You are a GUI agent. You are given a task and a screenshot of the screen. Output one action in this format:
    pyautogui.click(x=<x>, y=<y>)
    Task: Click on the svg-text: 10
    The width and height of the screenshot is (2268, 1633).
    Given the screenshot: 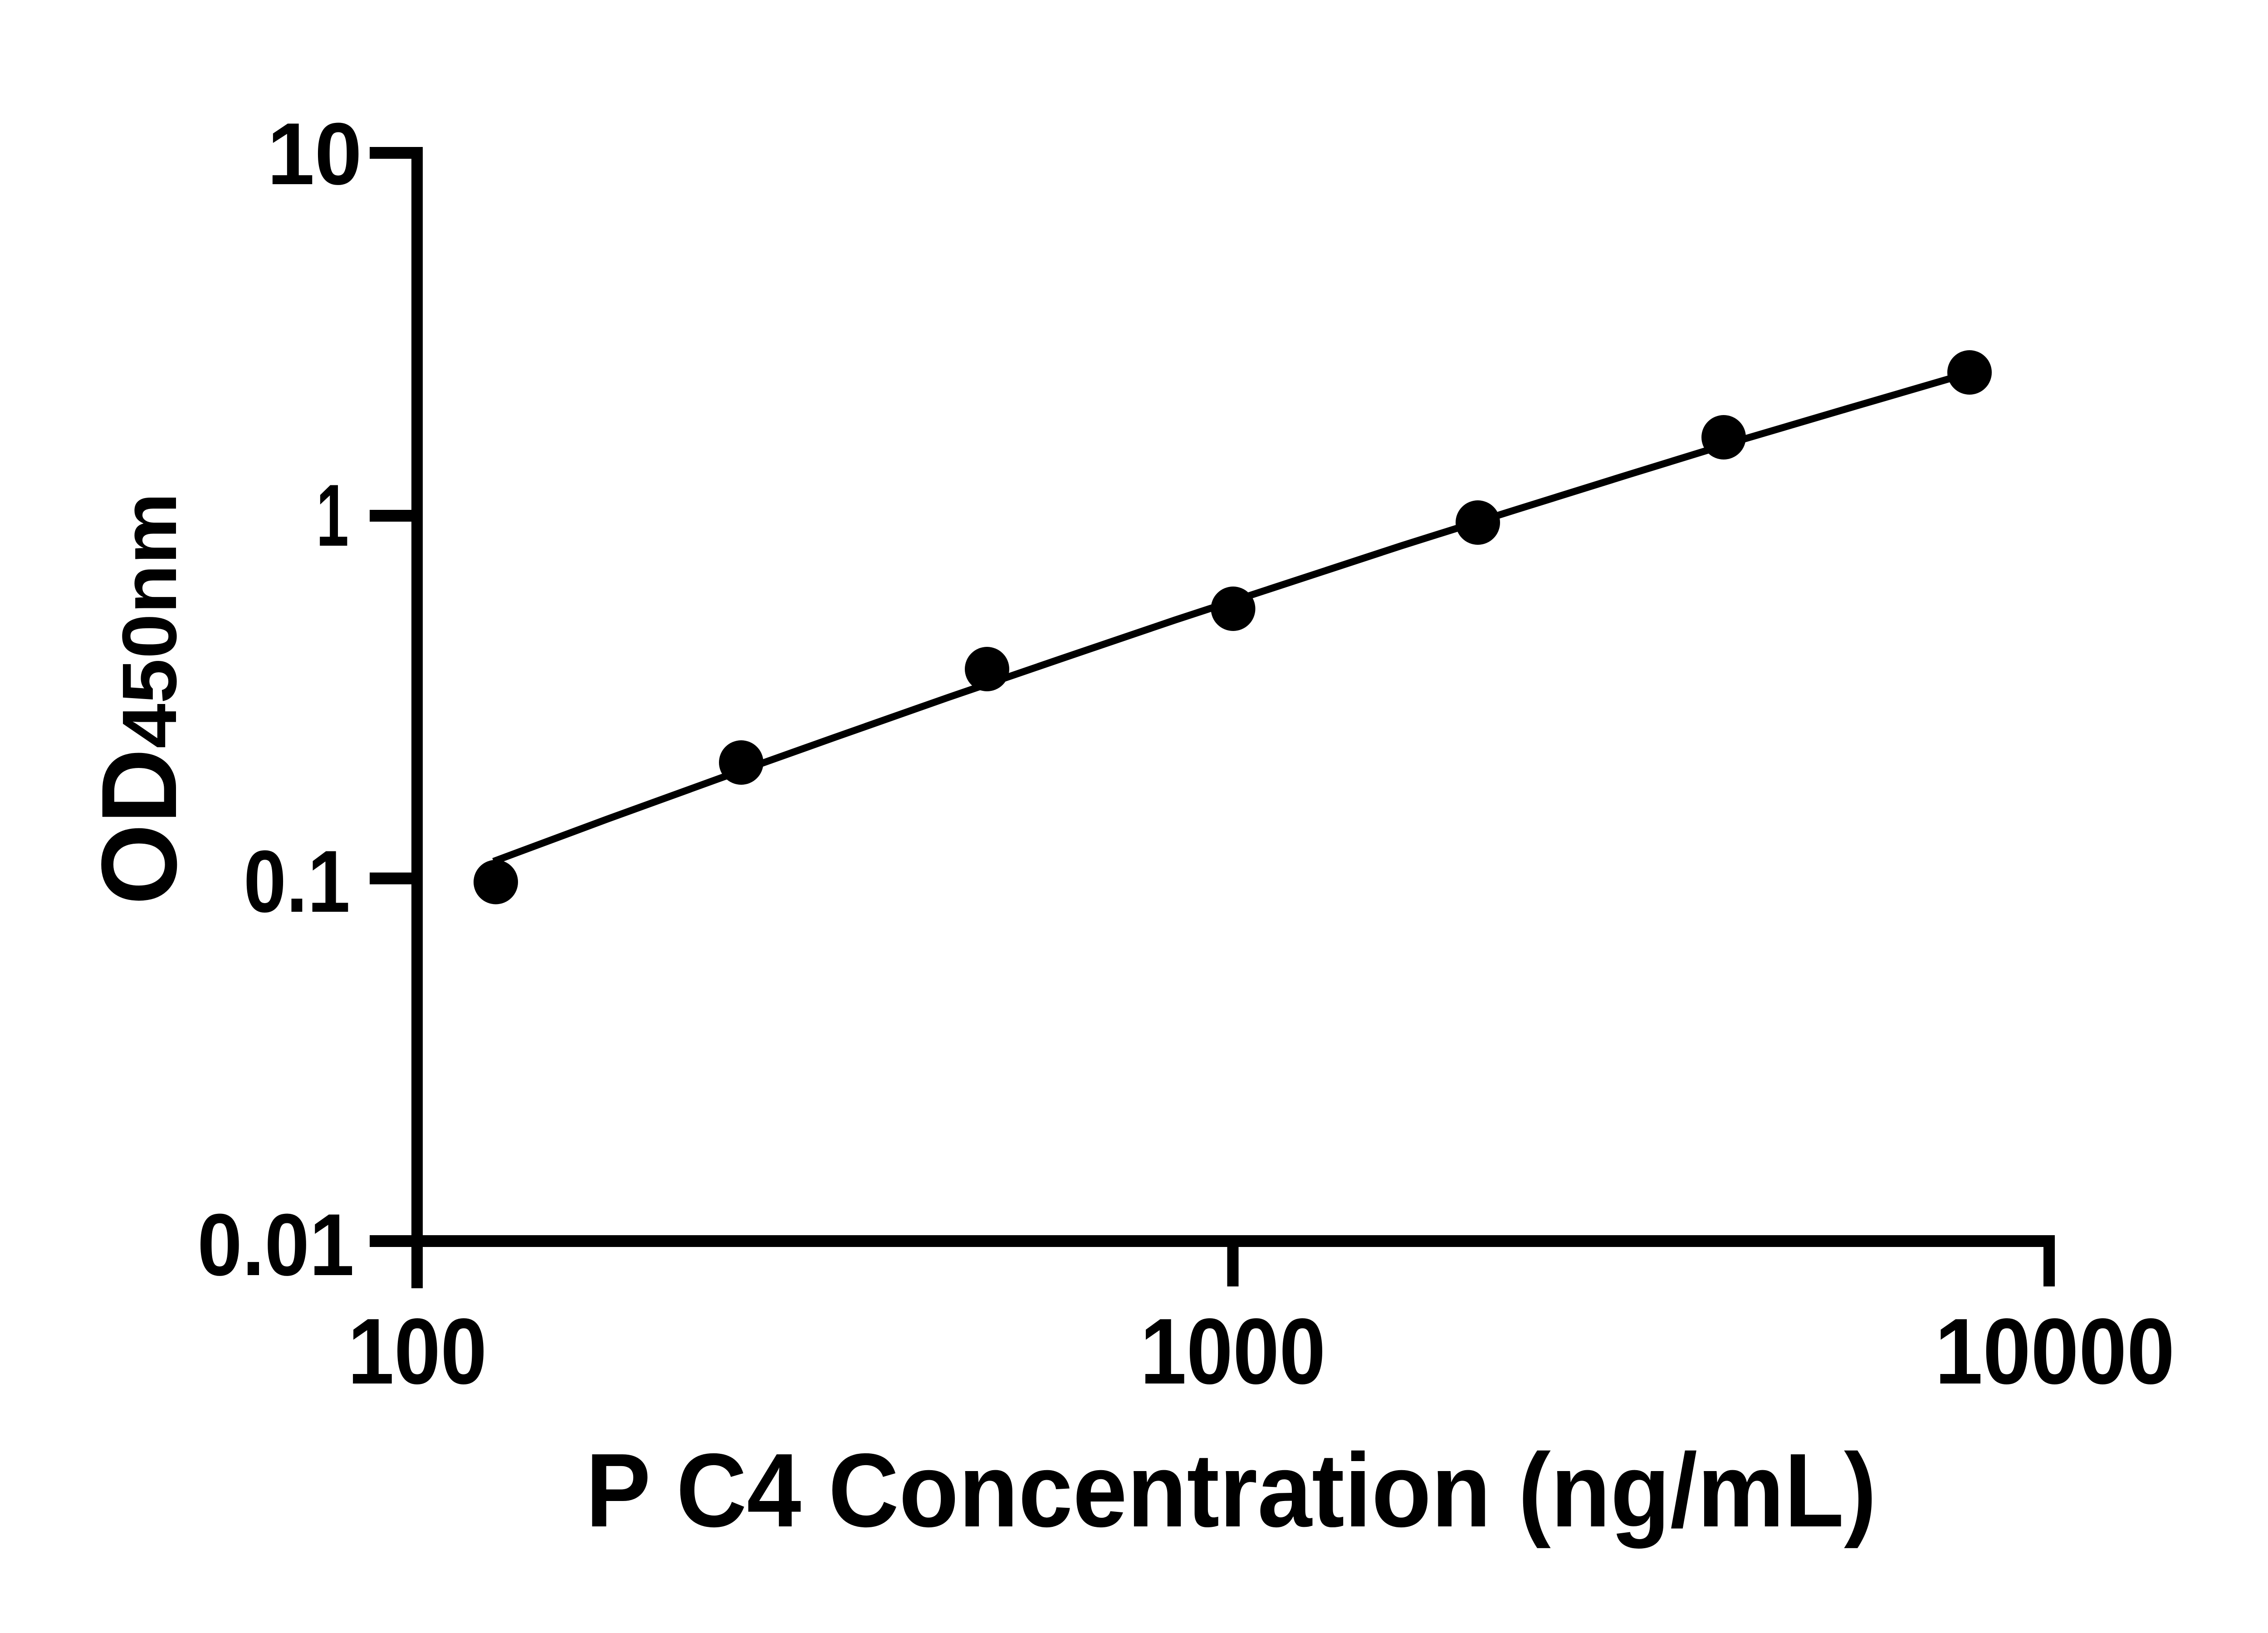 What is the action you would take?
    pyautogui.click(x=315, y=154)
    